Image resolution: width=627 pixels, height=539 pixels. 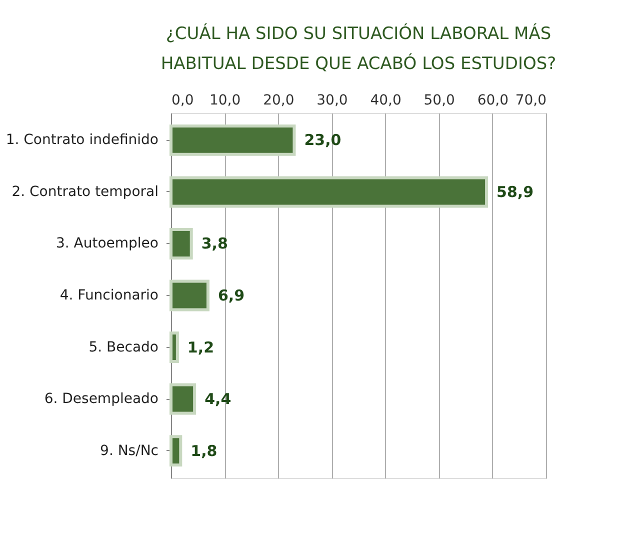 I want to click on y-tick-label: 2. Contrato temporal, so click(x=85, y=192).